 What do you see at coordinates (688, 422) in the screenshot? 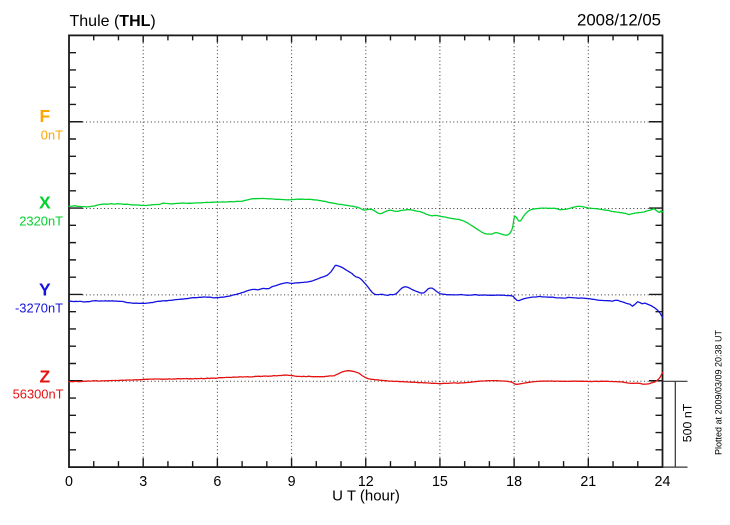
I see `svg-text: 500 nT` at bounding box center [688, 422].